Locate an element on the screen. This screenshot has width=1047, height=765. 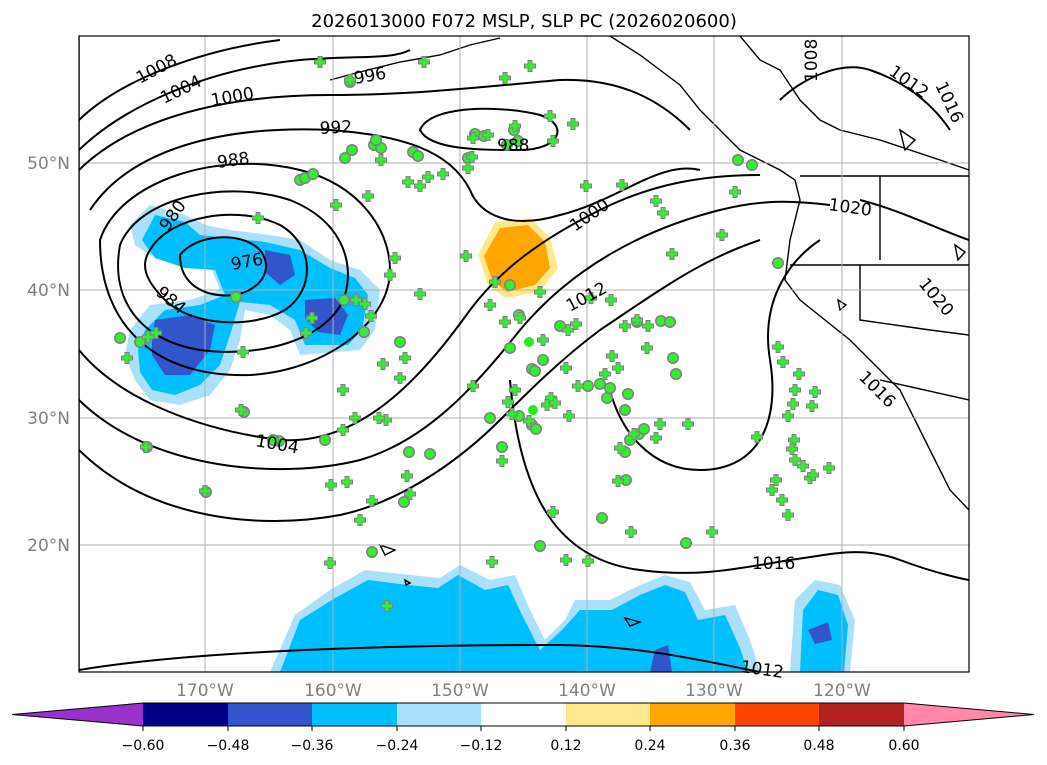
lon-label: 170°W is located at coordinates (205, 691).